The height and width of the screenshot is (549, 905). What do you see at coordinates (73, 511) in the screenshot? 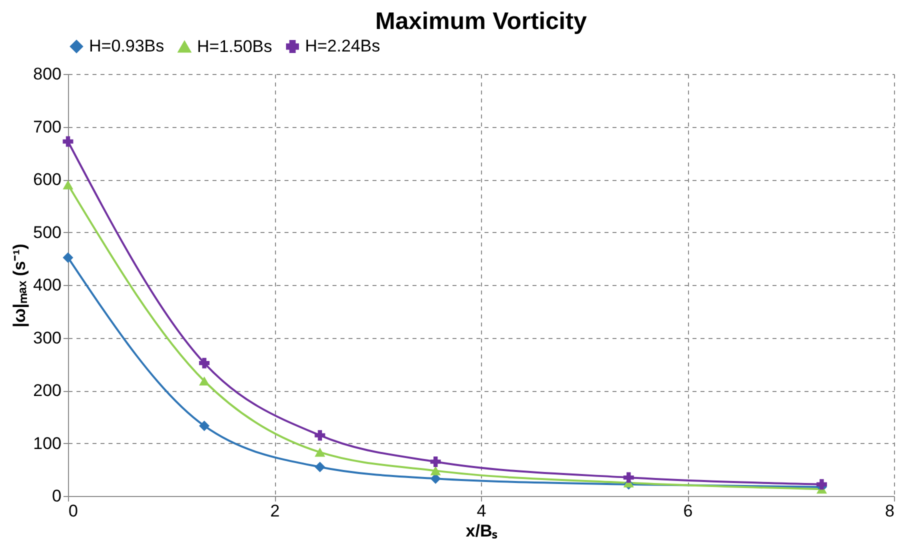
I see `x-tick-label: 0` at bounding box center [73, 511].